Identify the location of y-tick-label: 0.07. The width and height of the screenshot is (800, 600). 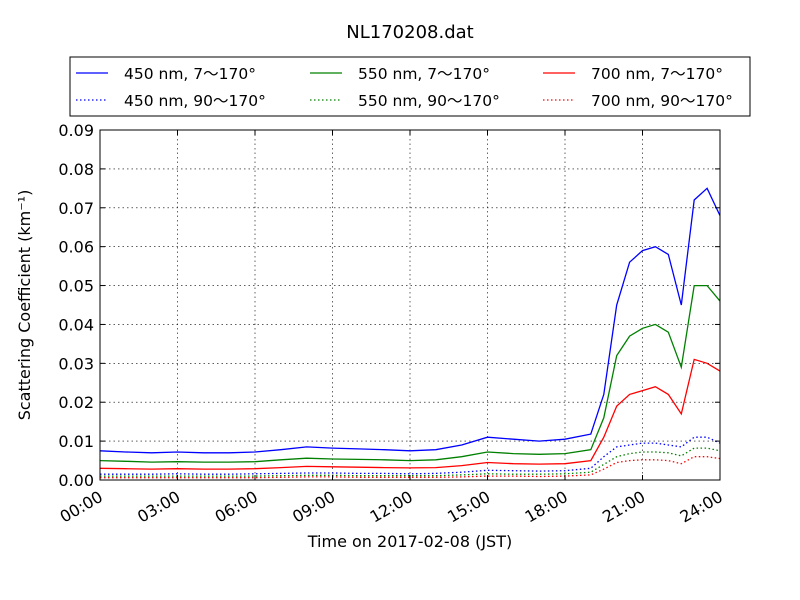
(76, 208).